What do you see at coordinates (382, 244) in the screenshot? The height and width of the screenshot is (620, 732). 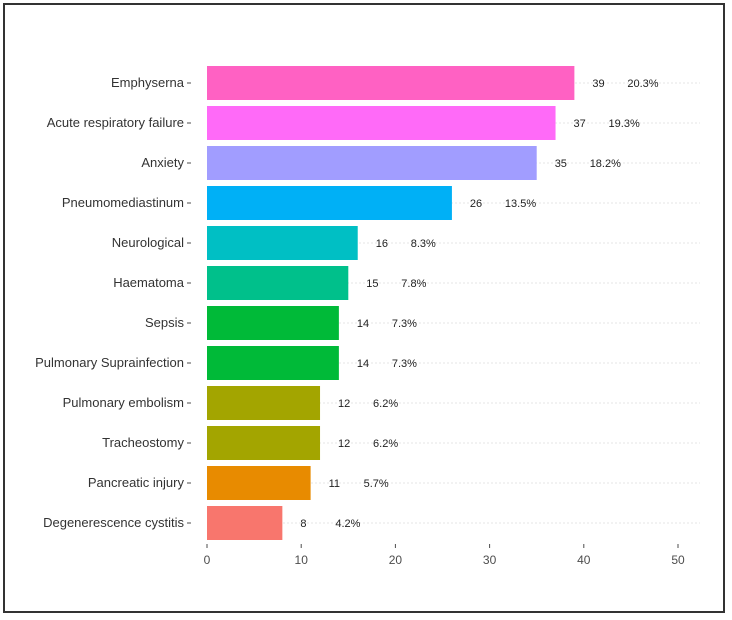 I see `value-label: 16` at bounding box center [382, 244].